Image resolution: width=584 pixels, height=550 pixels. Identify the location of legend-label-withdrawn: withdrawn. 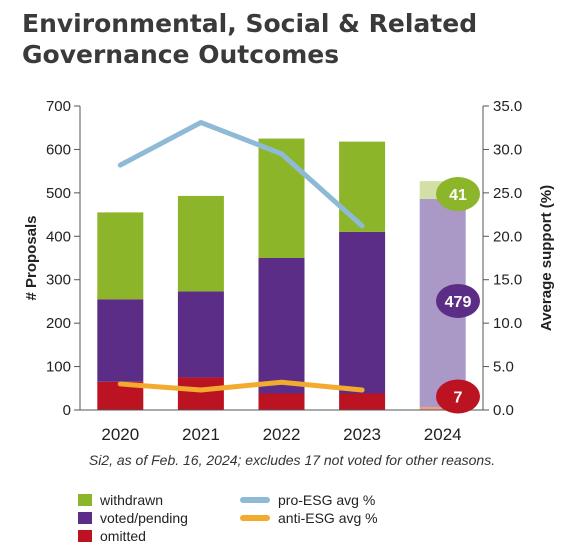
(132, 500).